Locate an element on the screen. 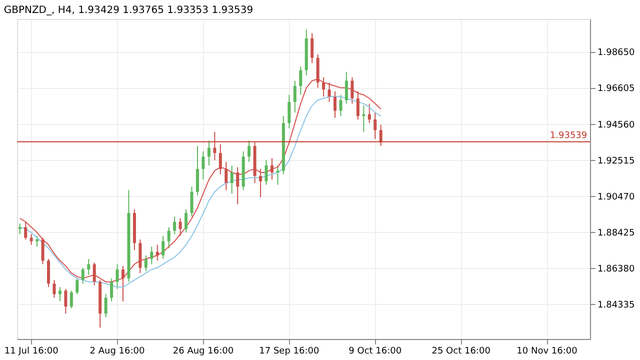  y-tick-label: 1.92515 is located at coordinates (616, 161).